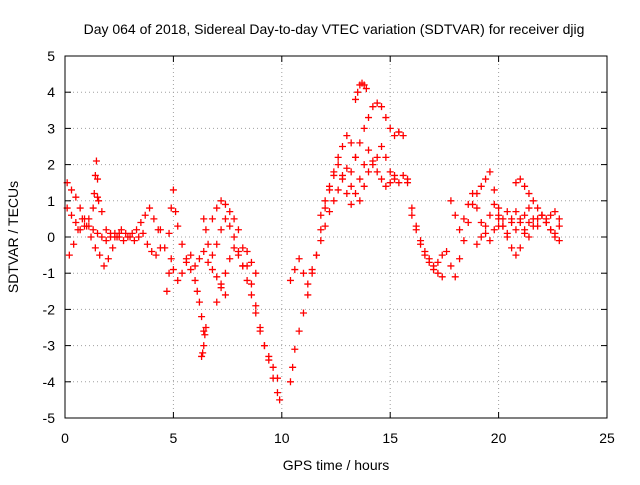 Image resolution: width=640 pixels, height=485 pixels. I want to click on series-spike-13.6, so click(361, 91).